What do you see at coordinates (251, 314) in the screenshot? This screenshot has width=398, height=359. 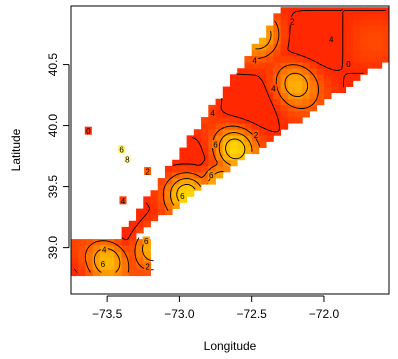 I see `x-tick-label: −72.5` at bounding box center [251, 314].